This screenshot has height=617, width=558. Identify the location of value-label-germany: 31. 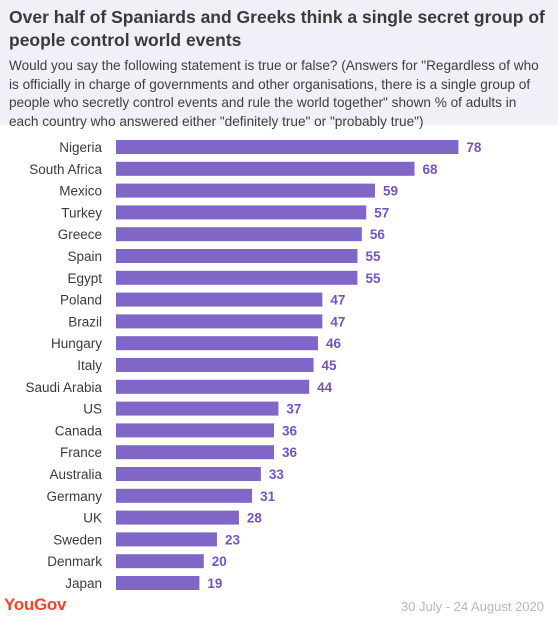
(268, 496).